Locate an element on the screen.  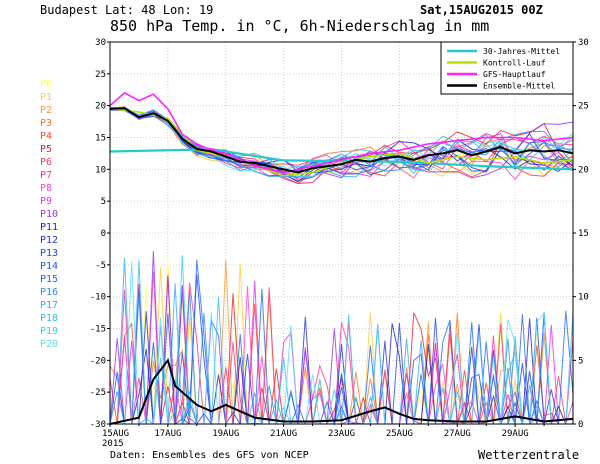
member-label: P12 is located at coordinates (49, 240).